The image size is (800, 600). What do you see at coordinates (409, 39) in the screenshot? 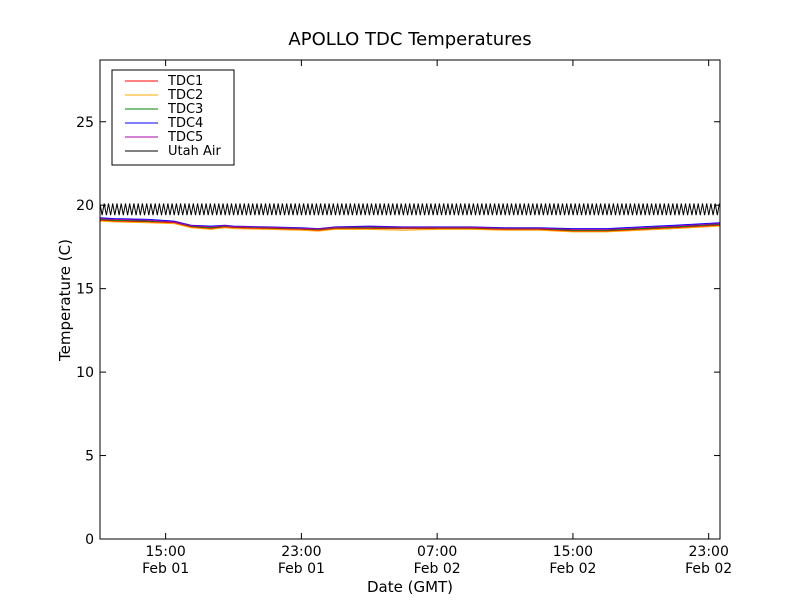
I see `chart-title: APOLLO TDC Temperatures` at bounding box center [409, 39].